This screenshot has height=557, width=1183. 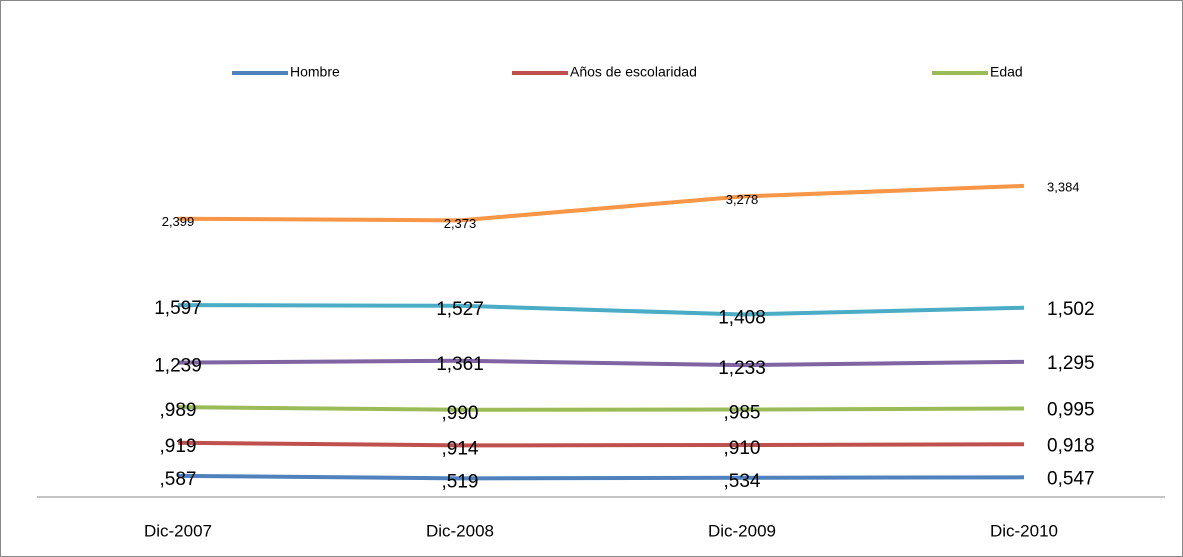 What do you see at coordinates (1071, 409) in the screenshot?
I see `data-label: 0,995` at bounding box center [1071, 409].